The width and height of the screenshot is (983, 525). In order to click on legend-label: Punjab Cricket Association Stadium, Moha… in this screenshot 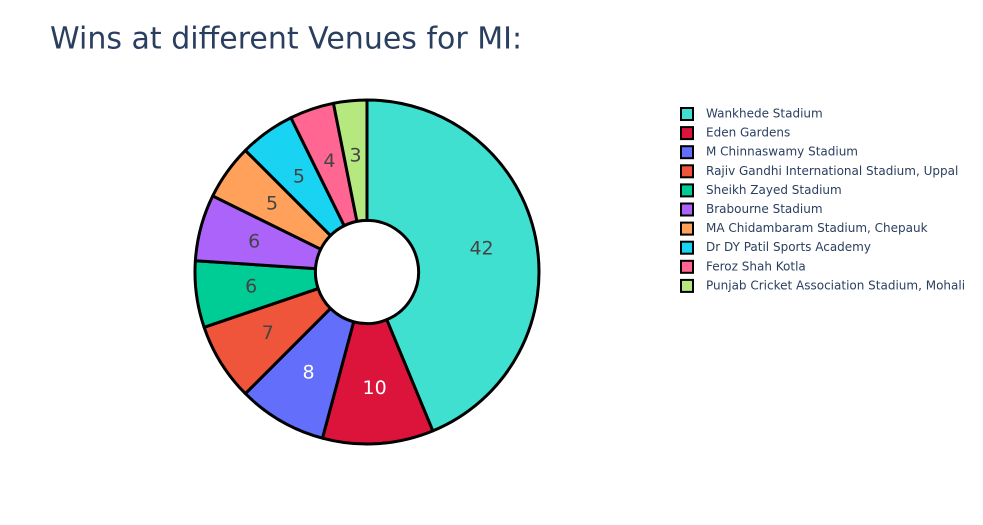, I will do `click(835, 285)`.